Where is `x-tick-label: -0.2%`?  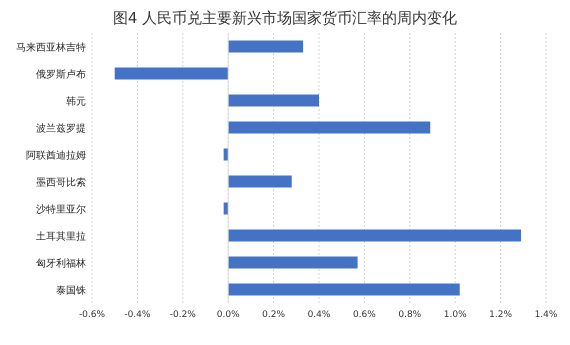 x-tick-label: -0.2% is located at coordinates (183, 315).